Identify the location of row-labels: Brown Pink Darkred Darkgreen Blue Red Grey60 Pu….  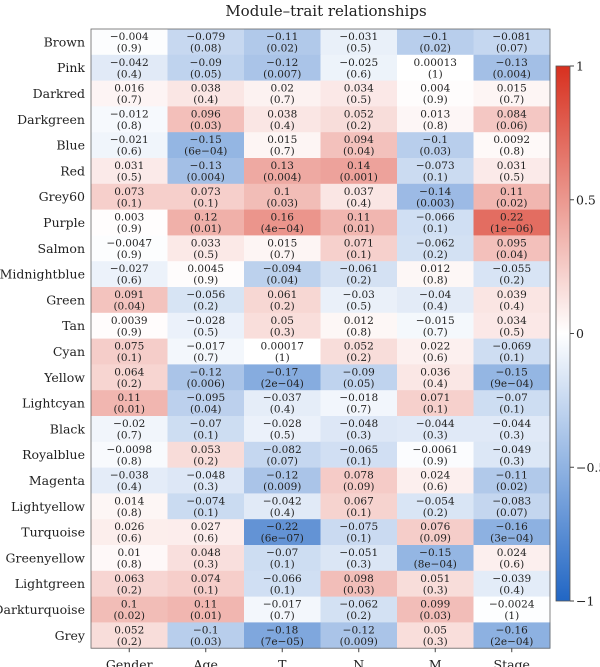
(43, 338).